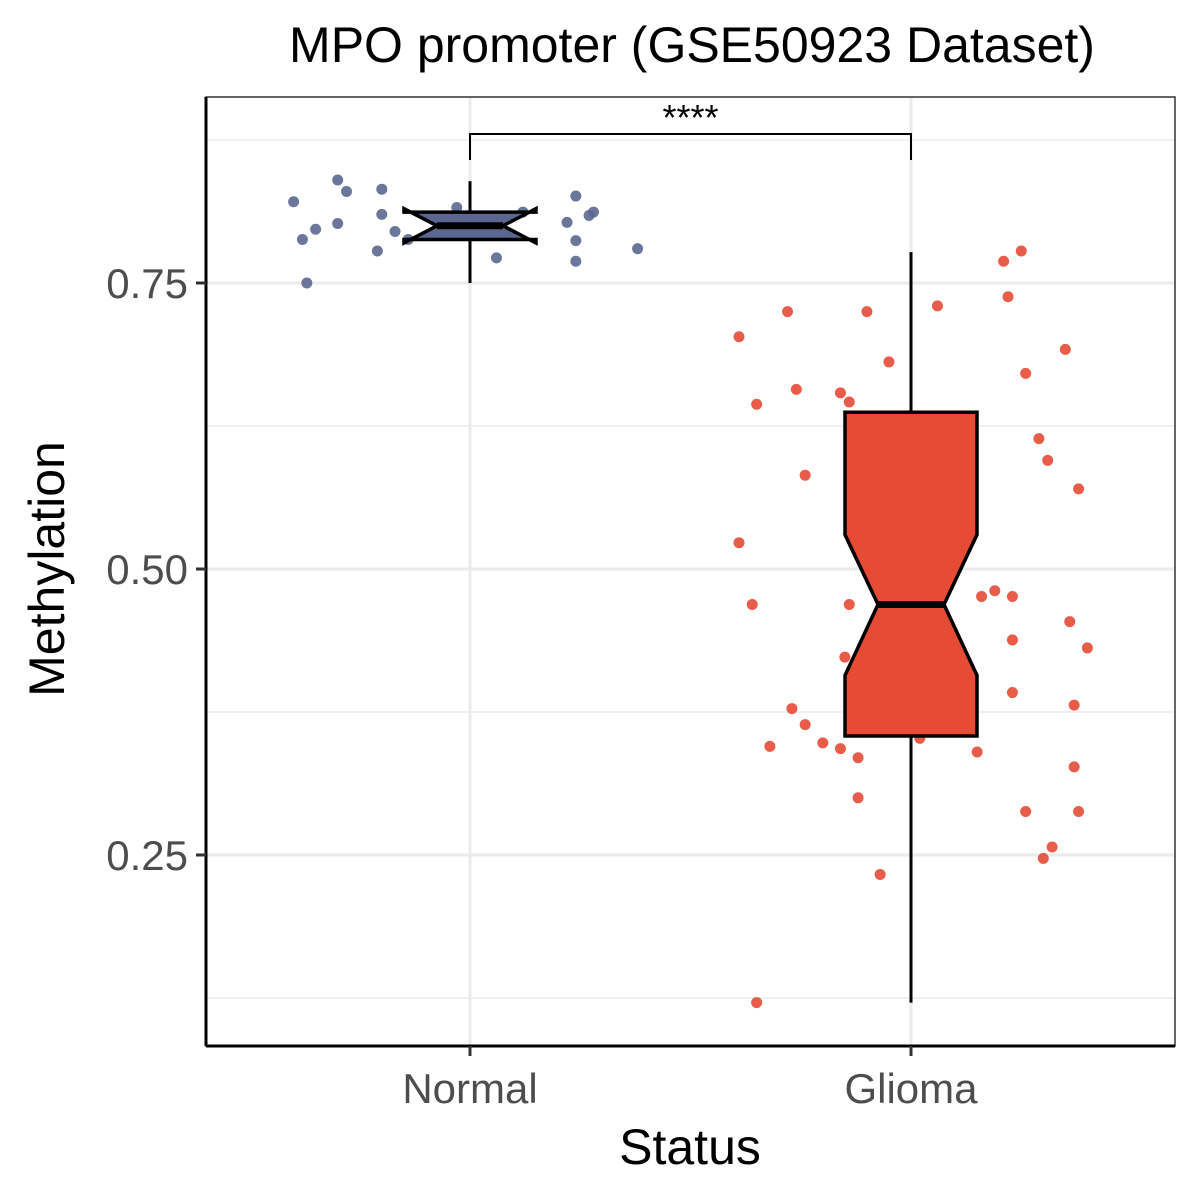  What do you see at coordinates (147, 283) in the screenshot?
I see `y-tick-label: 0.75` at bounding box center [147, 283].